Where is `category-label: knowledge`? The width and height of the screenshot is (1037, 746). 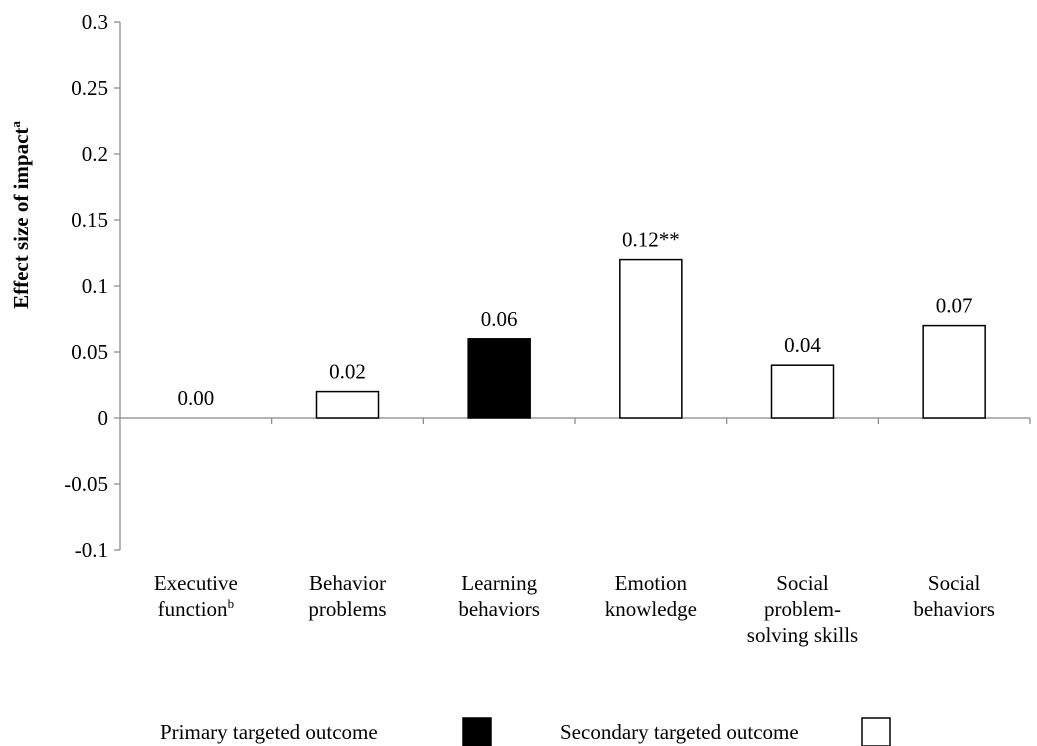
category-label: knowledge is located at coordinates (651, 609).